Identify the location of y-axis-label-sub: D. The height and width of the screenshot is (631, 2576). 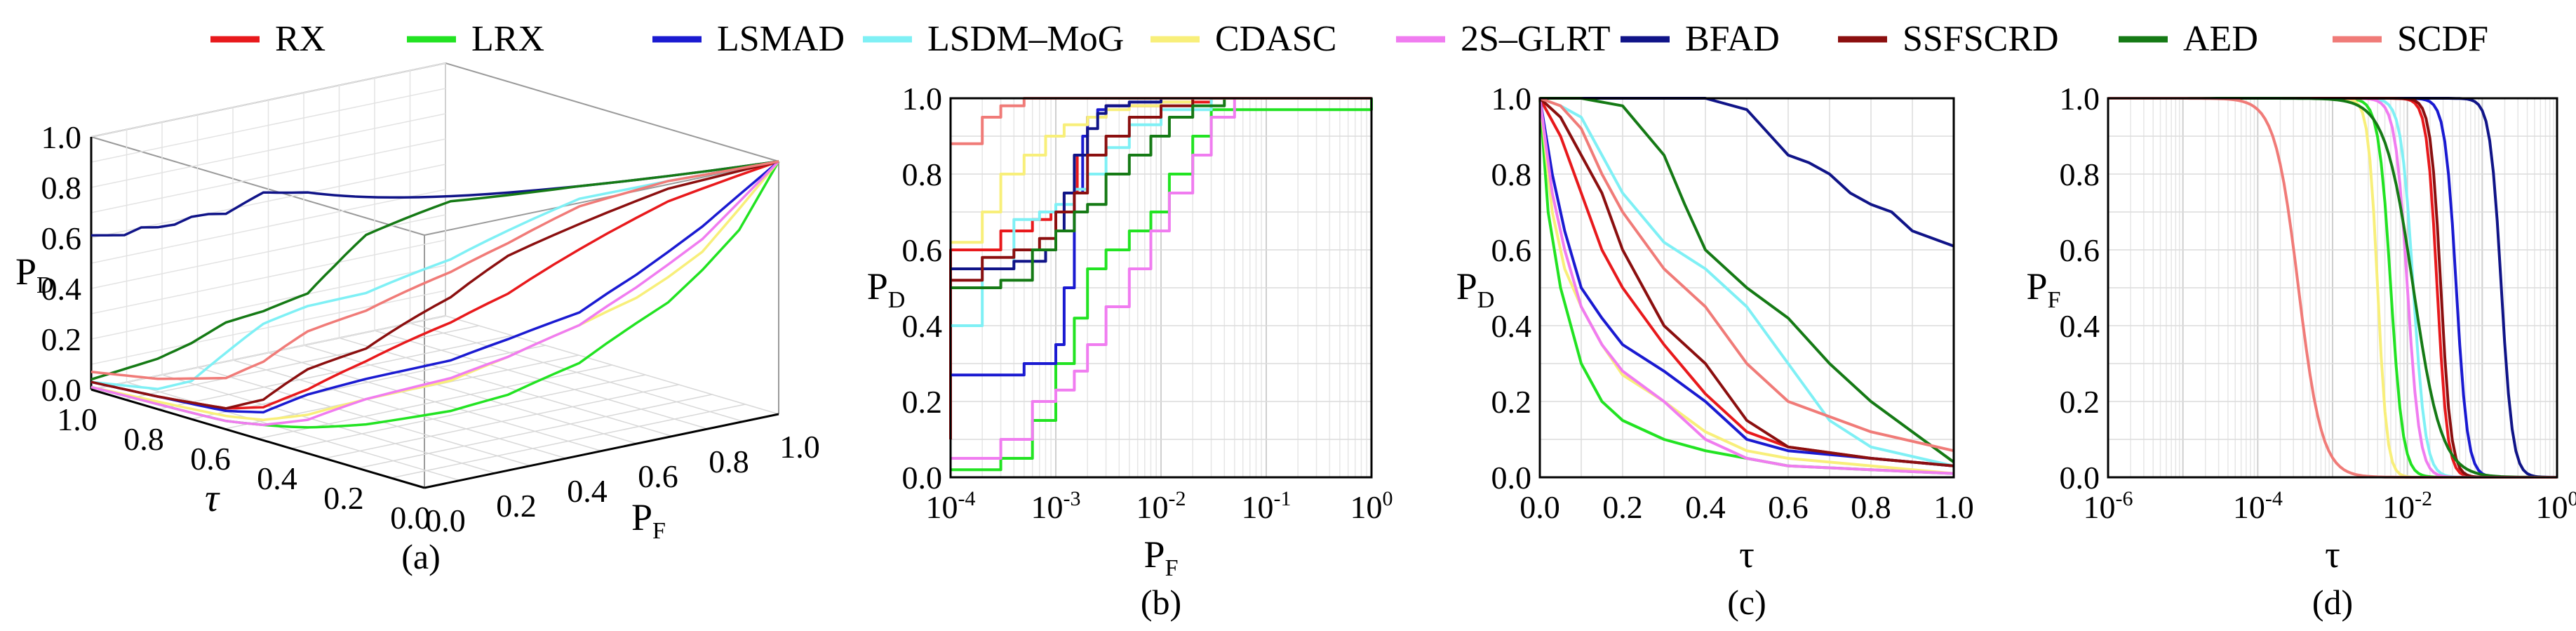
(1486, 300).